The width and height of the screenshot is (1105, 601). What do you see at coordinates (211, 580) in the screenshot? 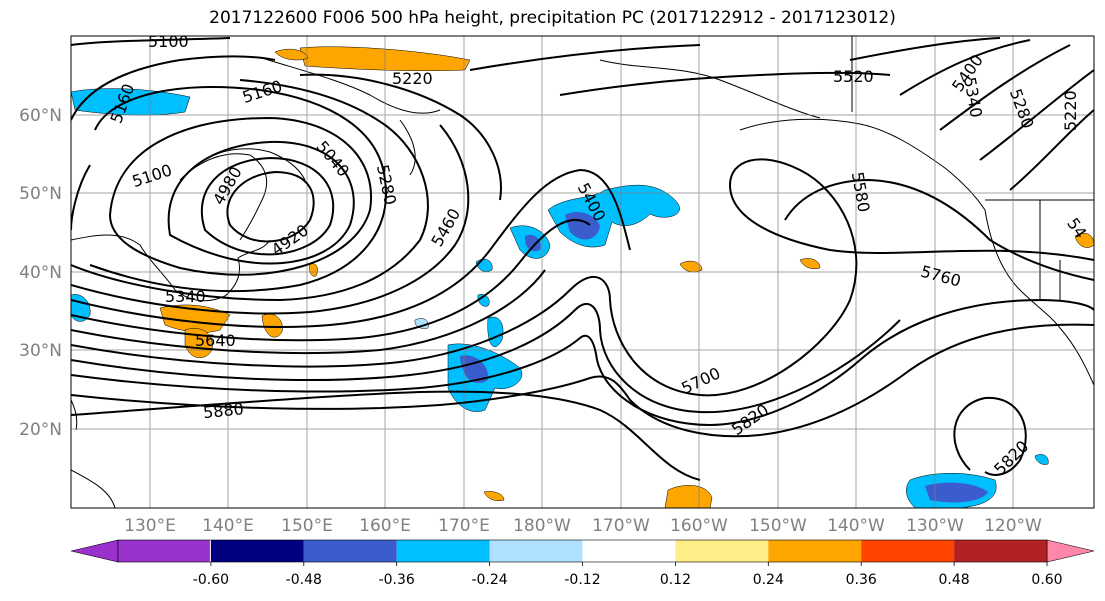
I see `colorbar-tick-label: -0.60` at bounding box center [211, 580].